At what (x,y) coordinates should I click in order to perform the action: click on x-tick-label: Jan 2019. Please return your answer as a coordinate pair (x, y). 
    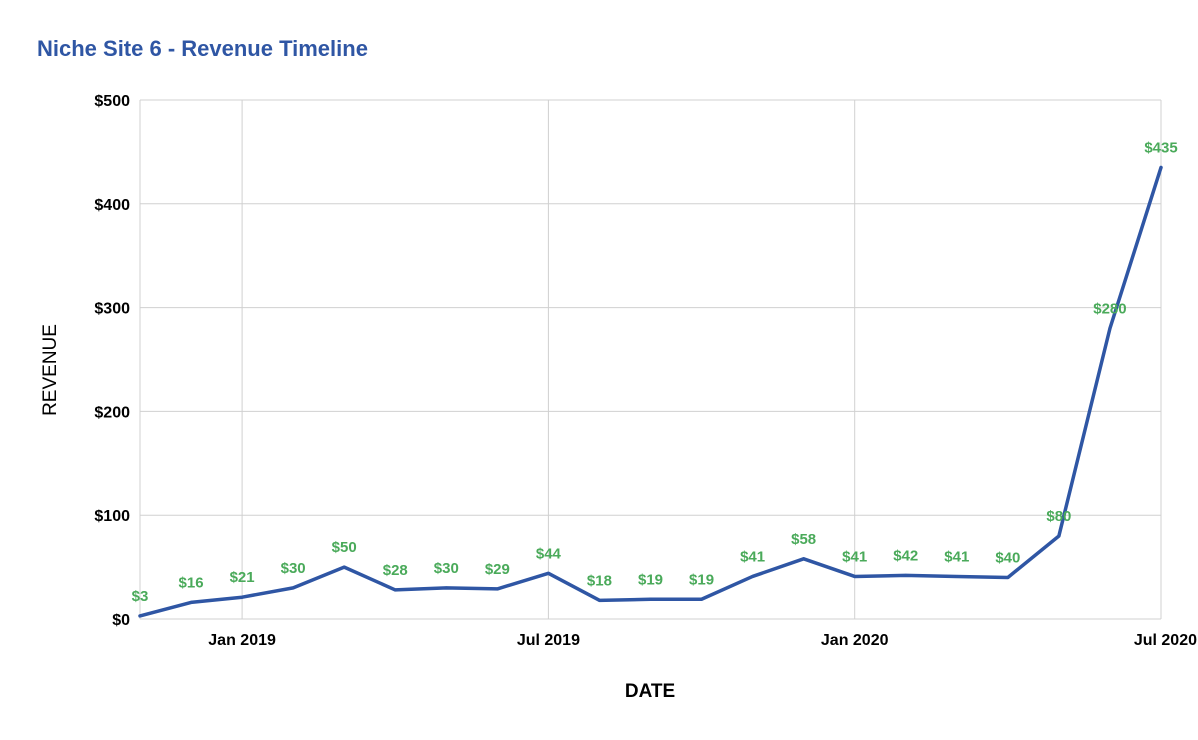
    Looking at the image, I should click on (242, 640).